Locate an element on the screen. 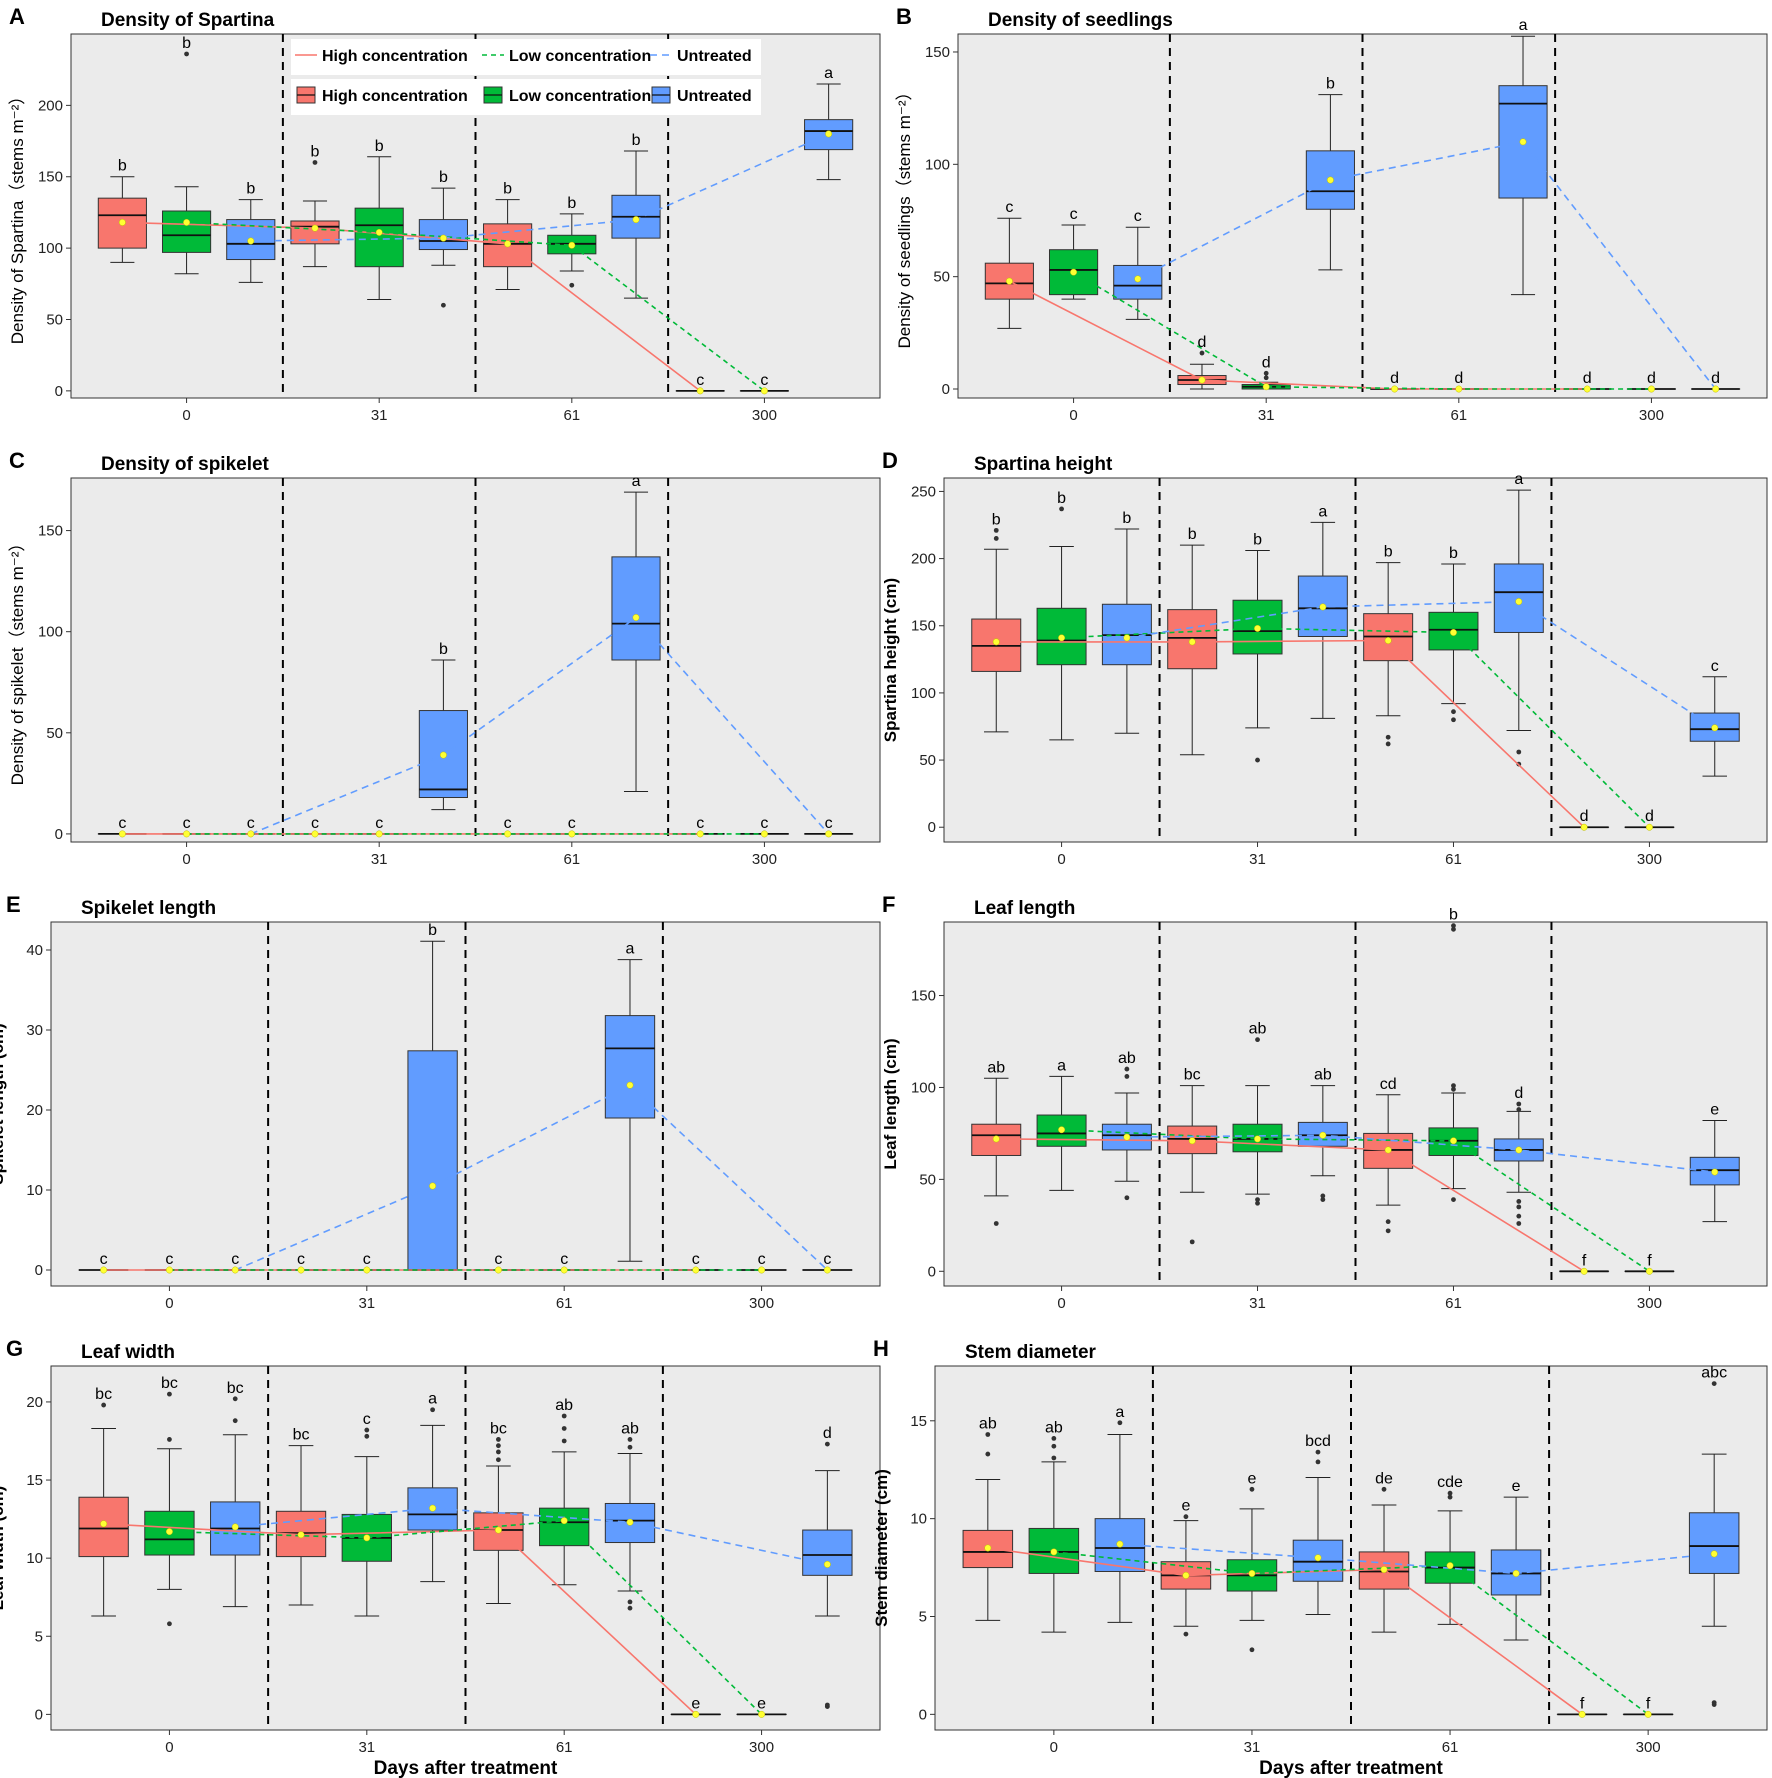 This screenshot has height=1778, width=1772. significance-letter: f is located at coordinates (1582, 1703).